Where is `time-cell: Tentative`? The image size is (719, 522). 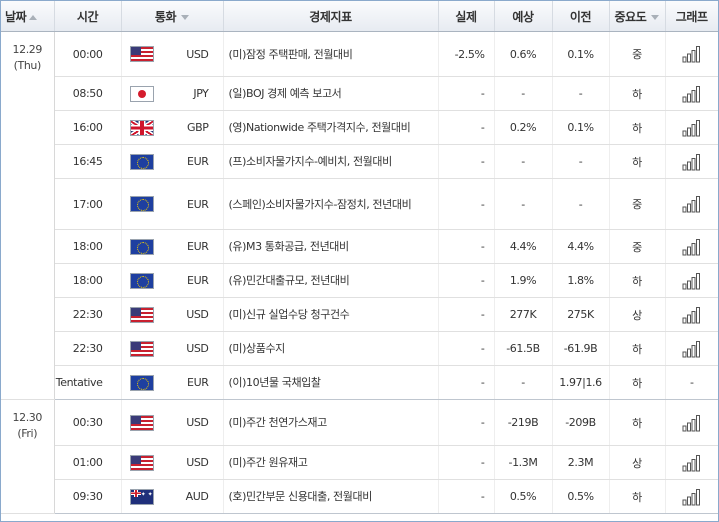 time-cell: Tentative is located at coordinates (87, 382).